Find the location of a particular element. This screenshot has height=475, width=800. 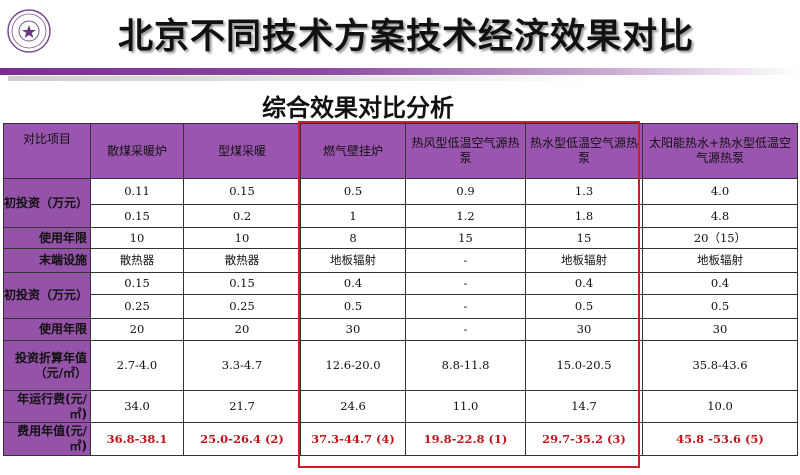

table-cell: 0.11 is located at coordinates (137, 191).